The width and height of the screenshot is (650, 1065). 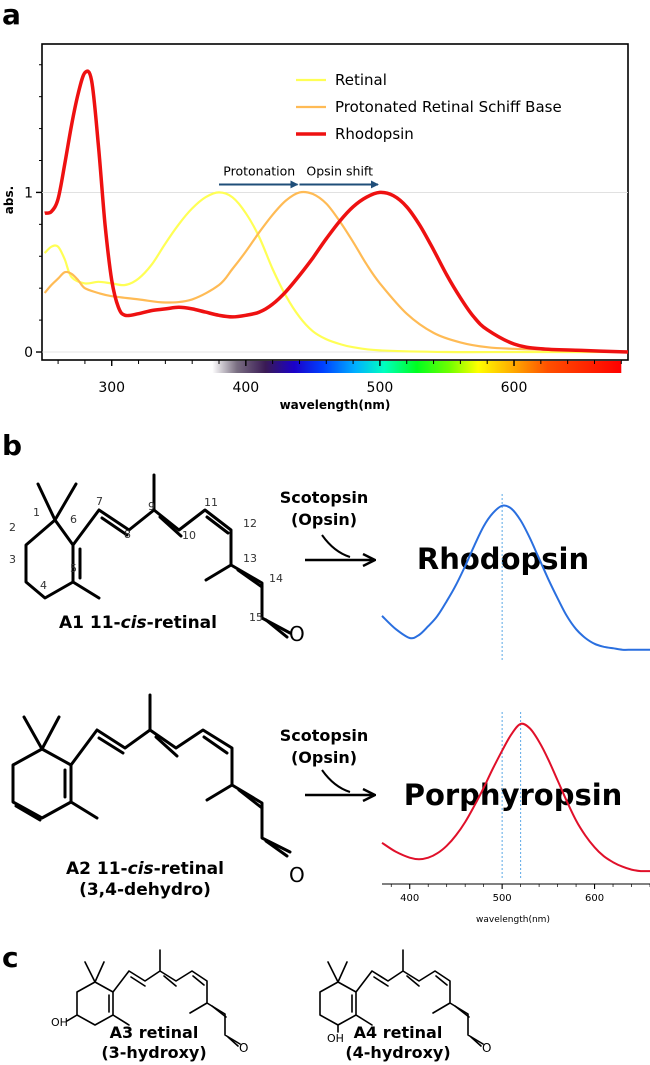 What do you see at coordinates (245, 388) in the screenshot?
I see `x-tick-label: 400` at bounding box center [245, 388].